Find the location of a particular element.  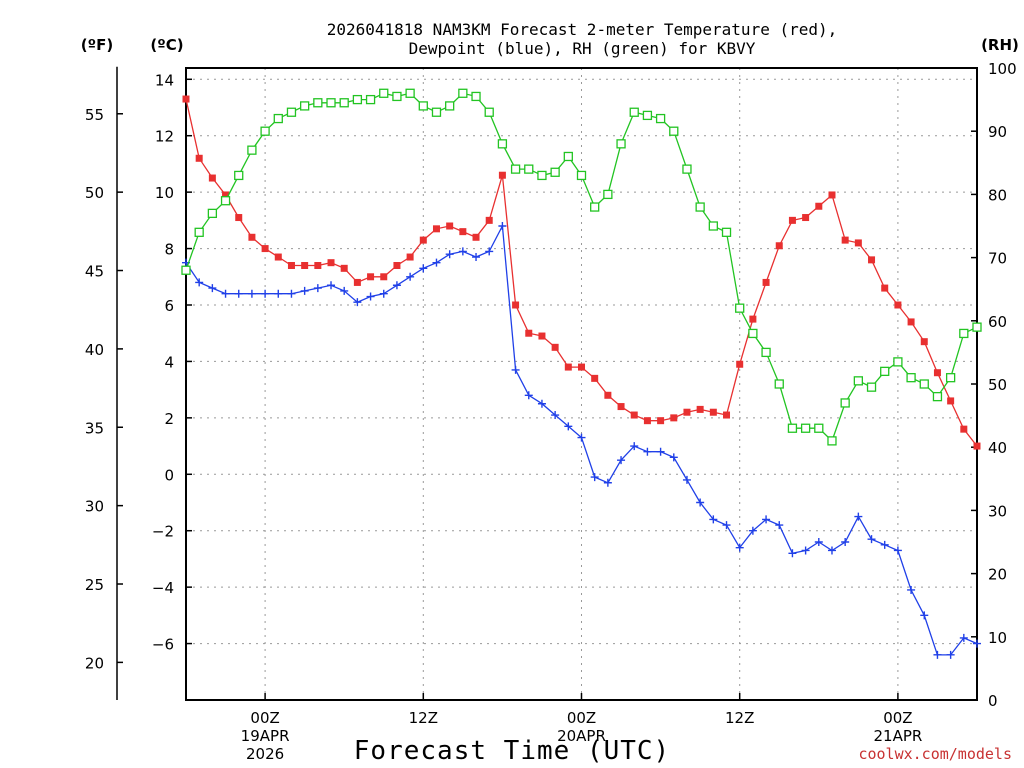

x-tick-label: 2026 is located at coordinates (265, 754).